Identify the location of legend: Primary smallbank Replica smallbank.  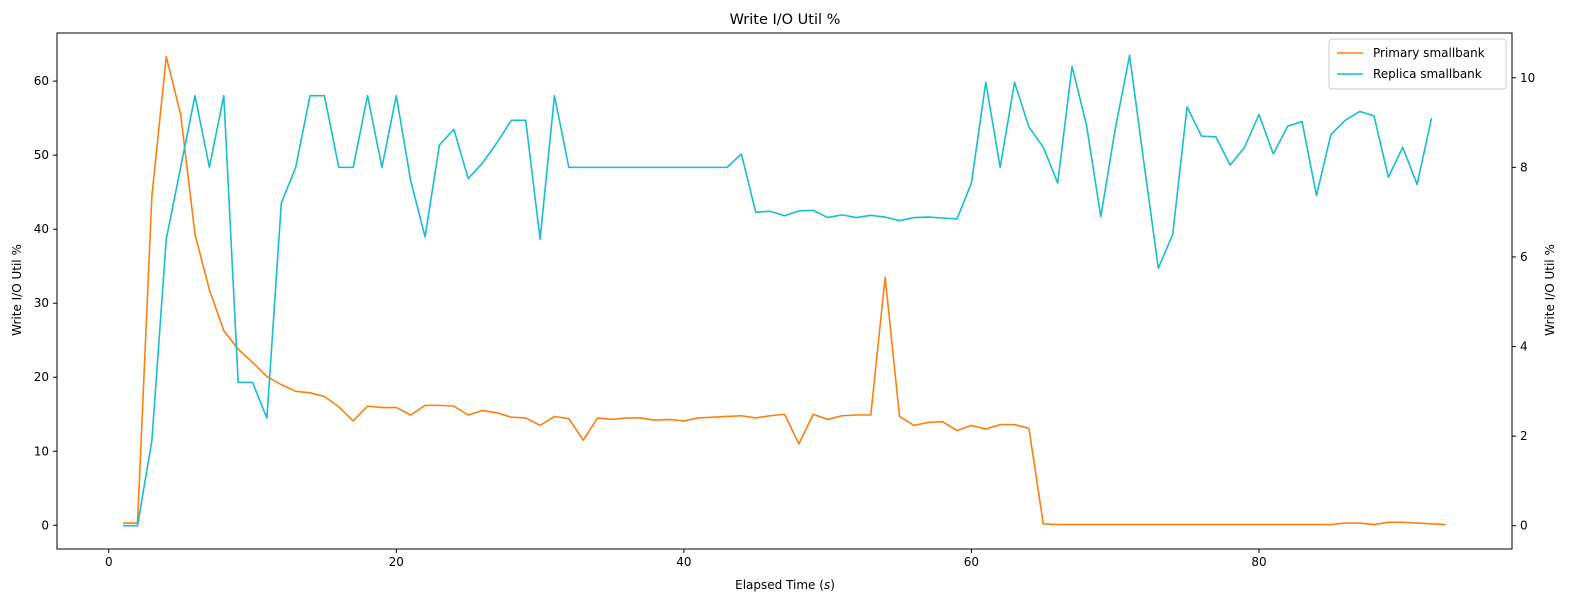
(1417, 64).